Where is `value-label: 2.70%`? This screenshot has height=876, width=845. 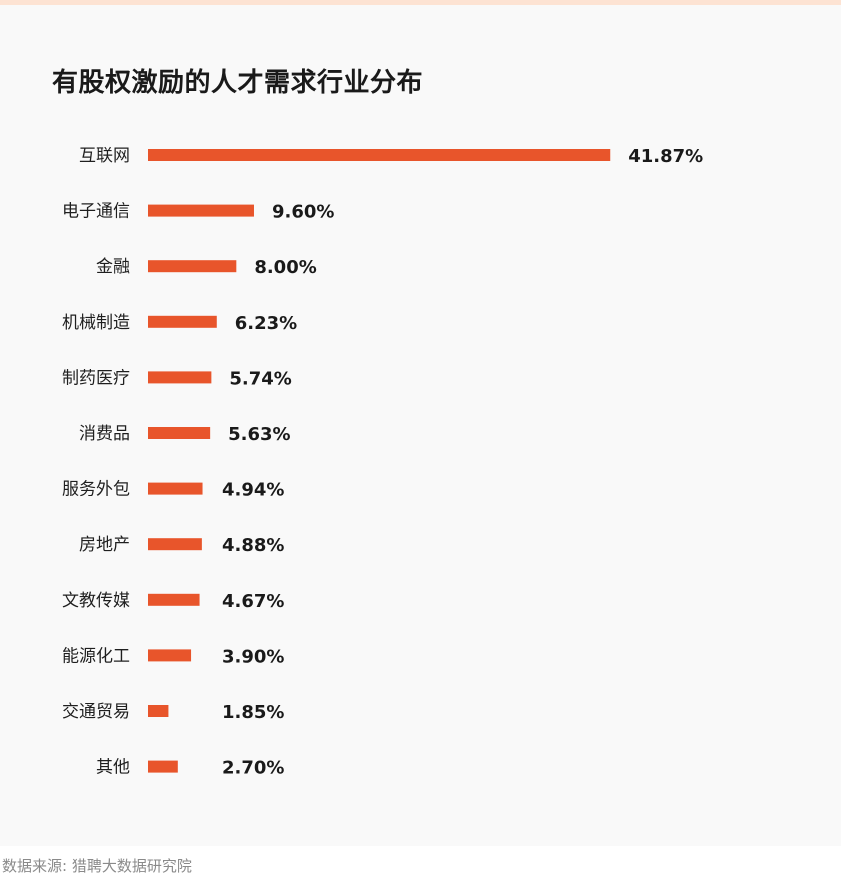
value-label: 2.70% is located at coordinates (253, 768).